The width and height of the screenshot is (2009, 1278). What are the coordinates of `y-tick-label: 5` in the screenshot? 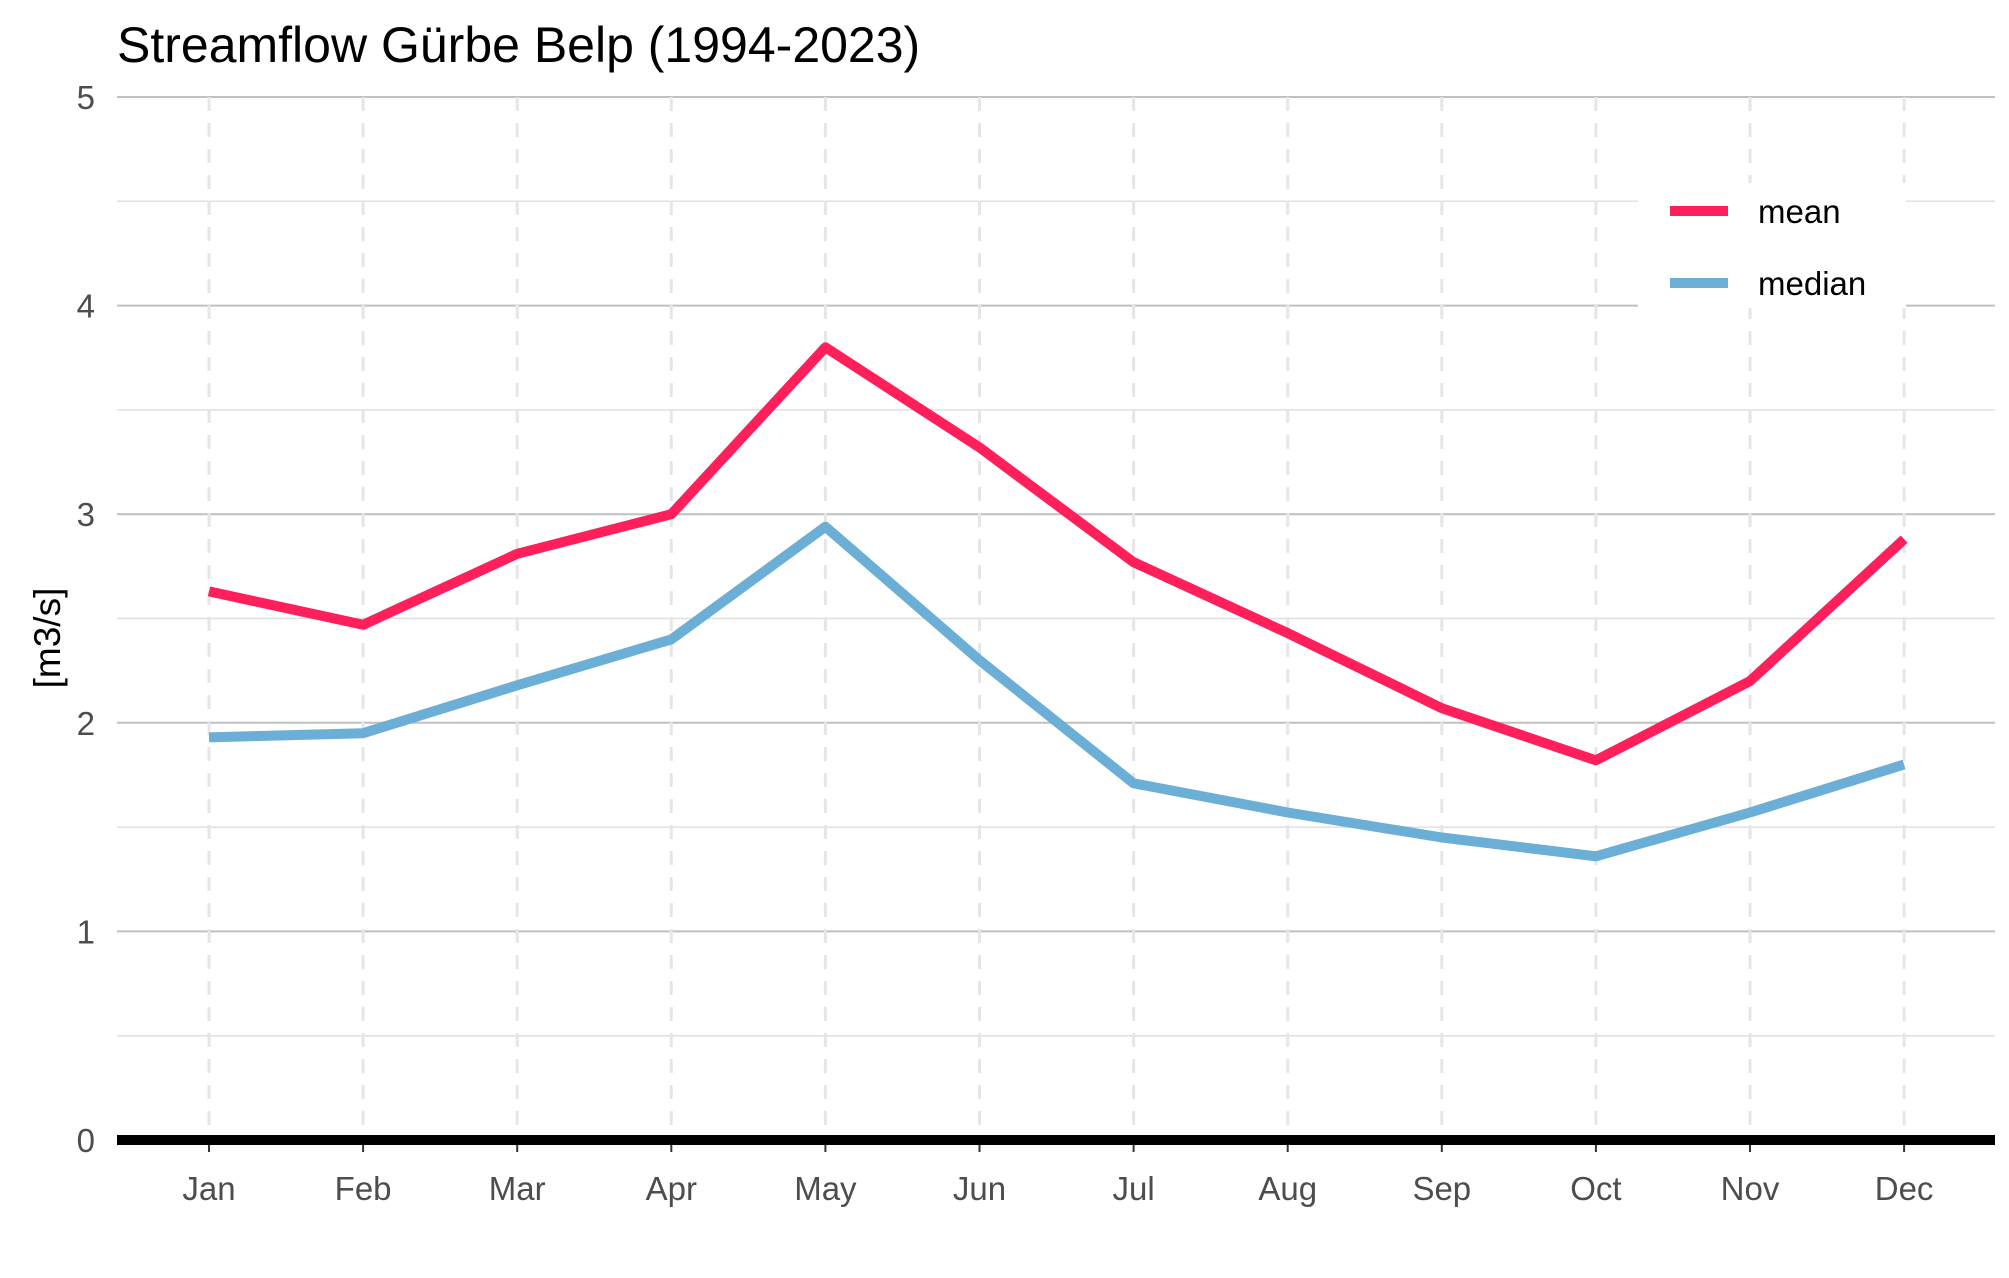 It's located at (86, 97).